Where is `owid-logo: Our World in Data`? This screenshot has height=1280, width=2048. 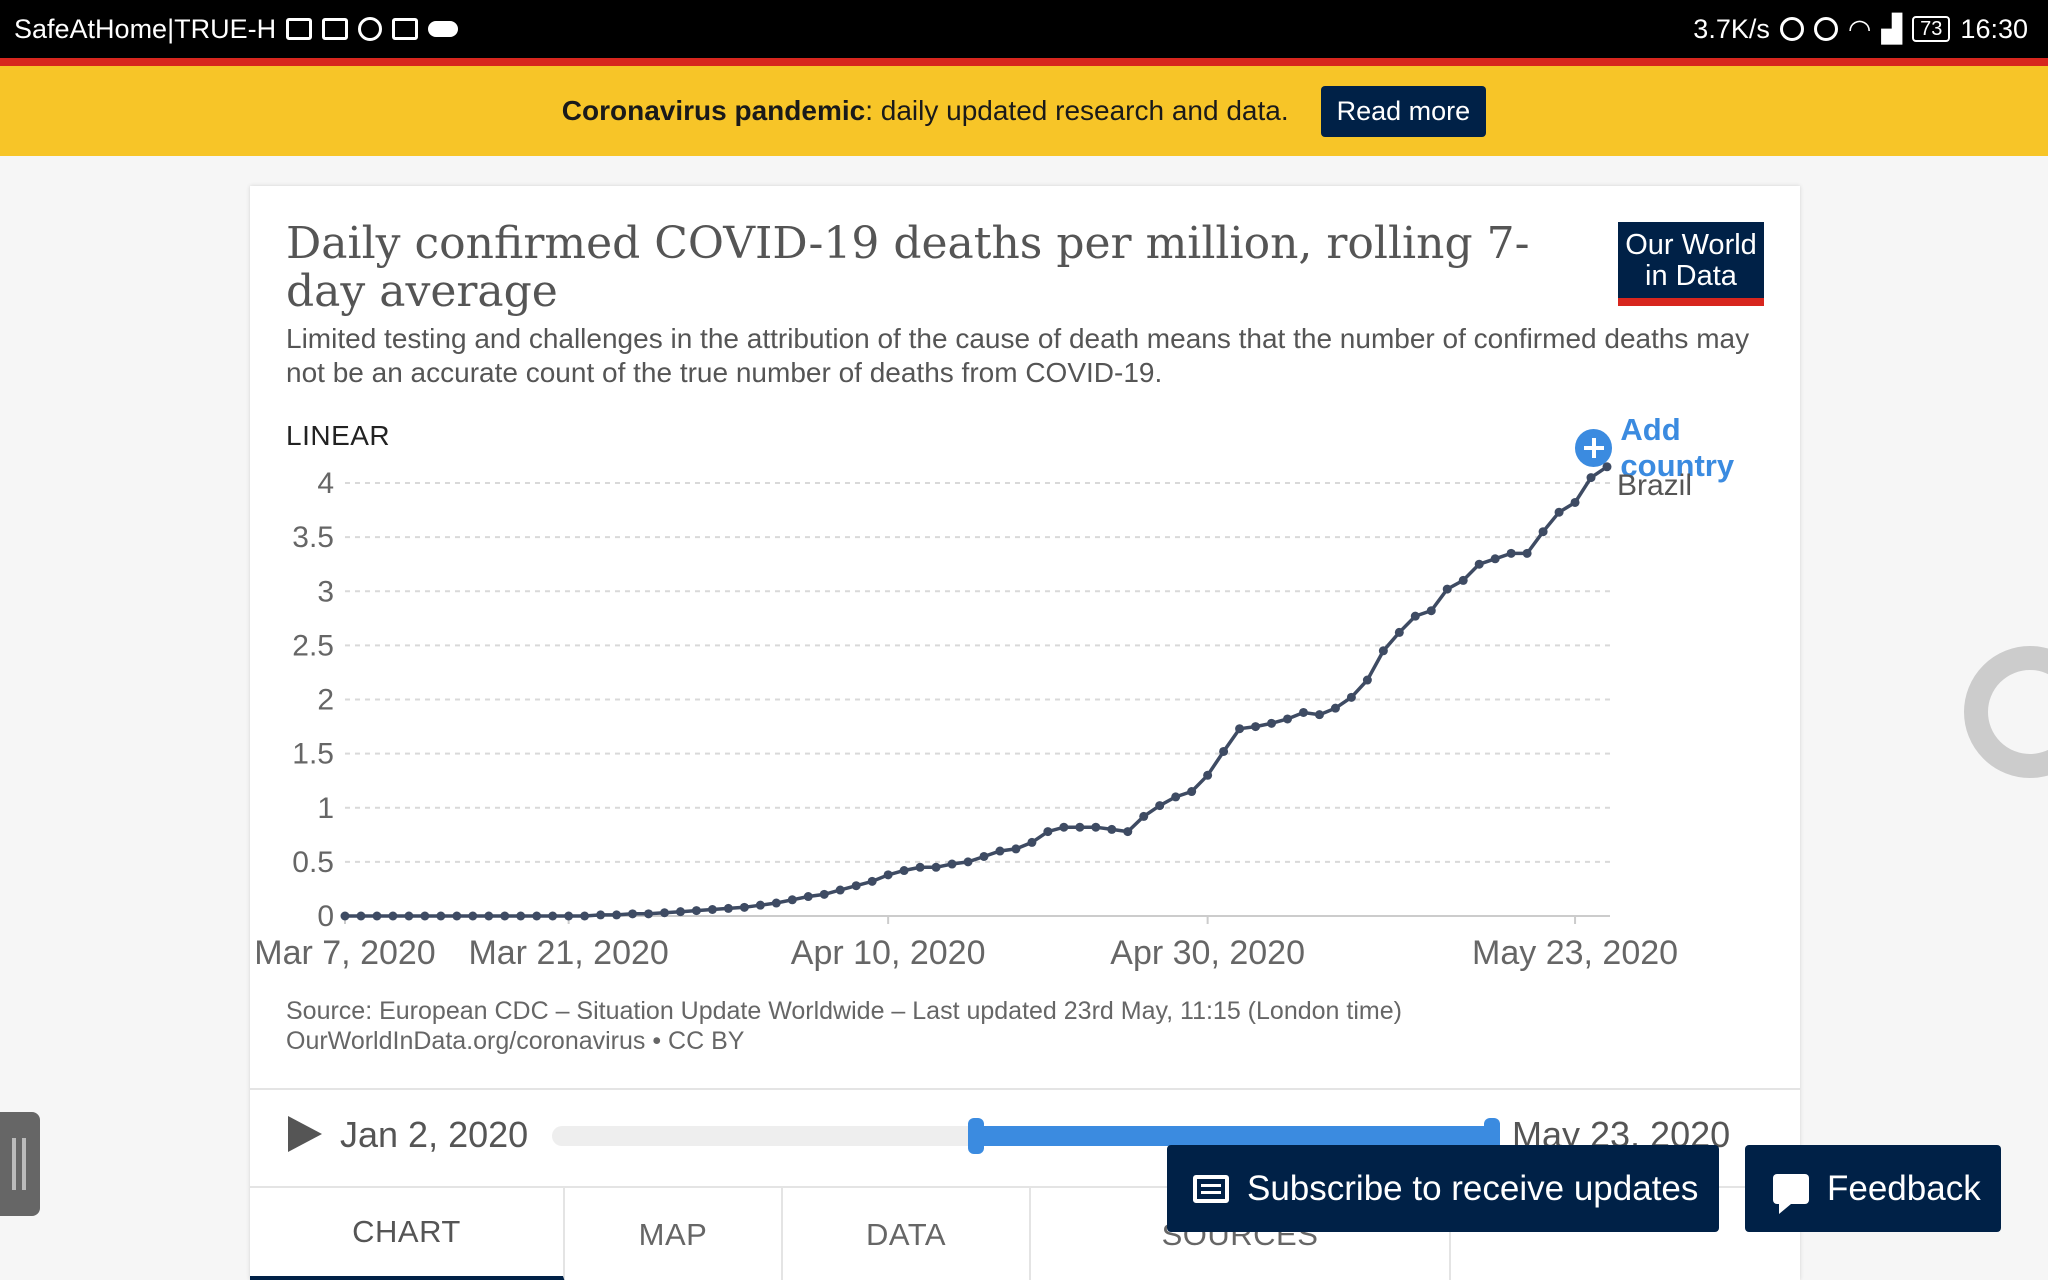 owid-logo: Our World in Data is located at coordinates (1691, 264).